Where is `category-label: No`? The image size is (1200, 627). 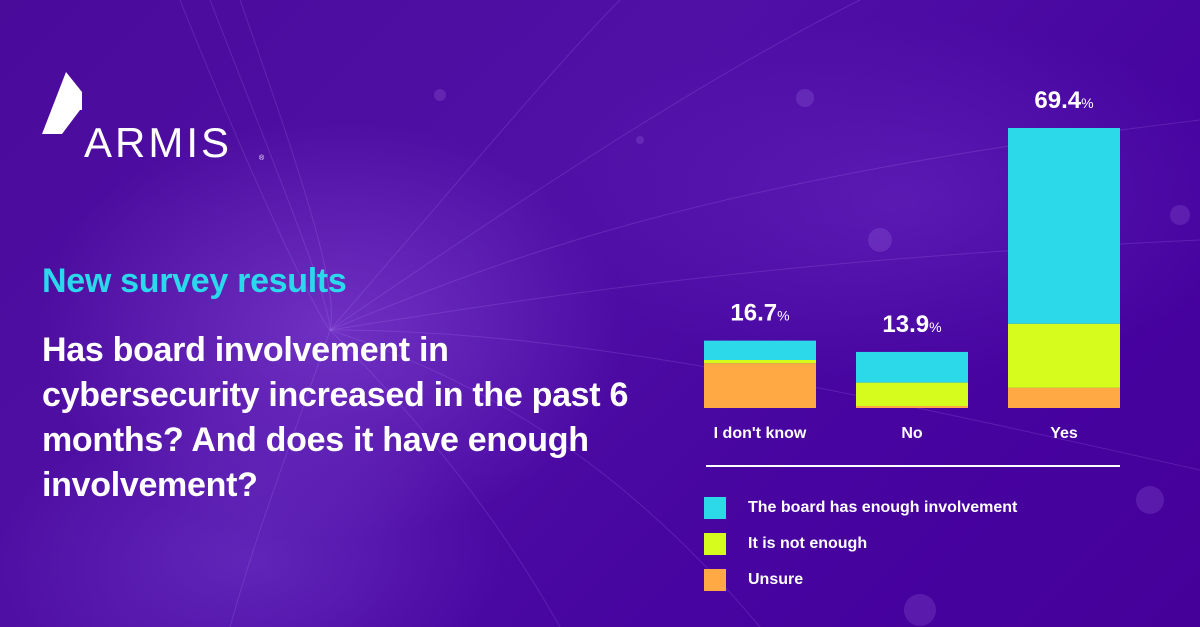
category-label: No is located at coordinates (912, 433).